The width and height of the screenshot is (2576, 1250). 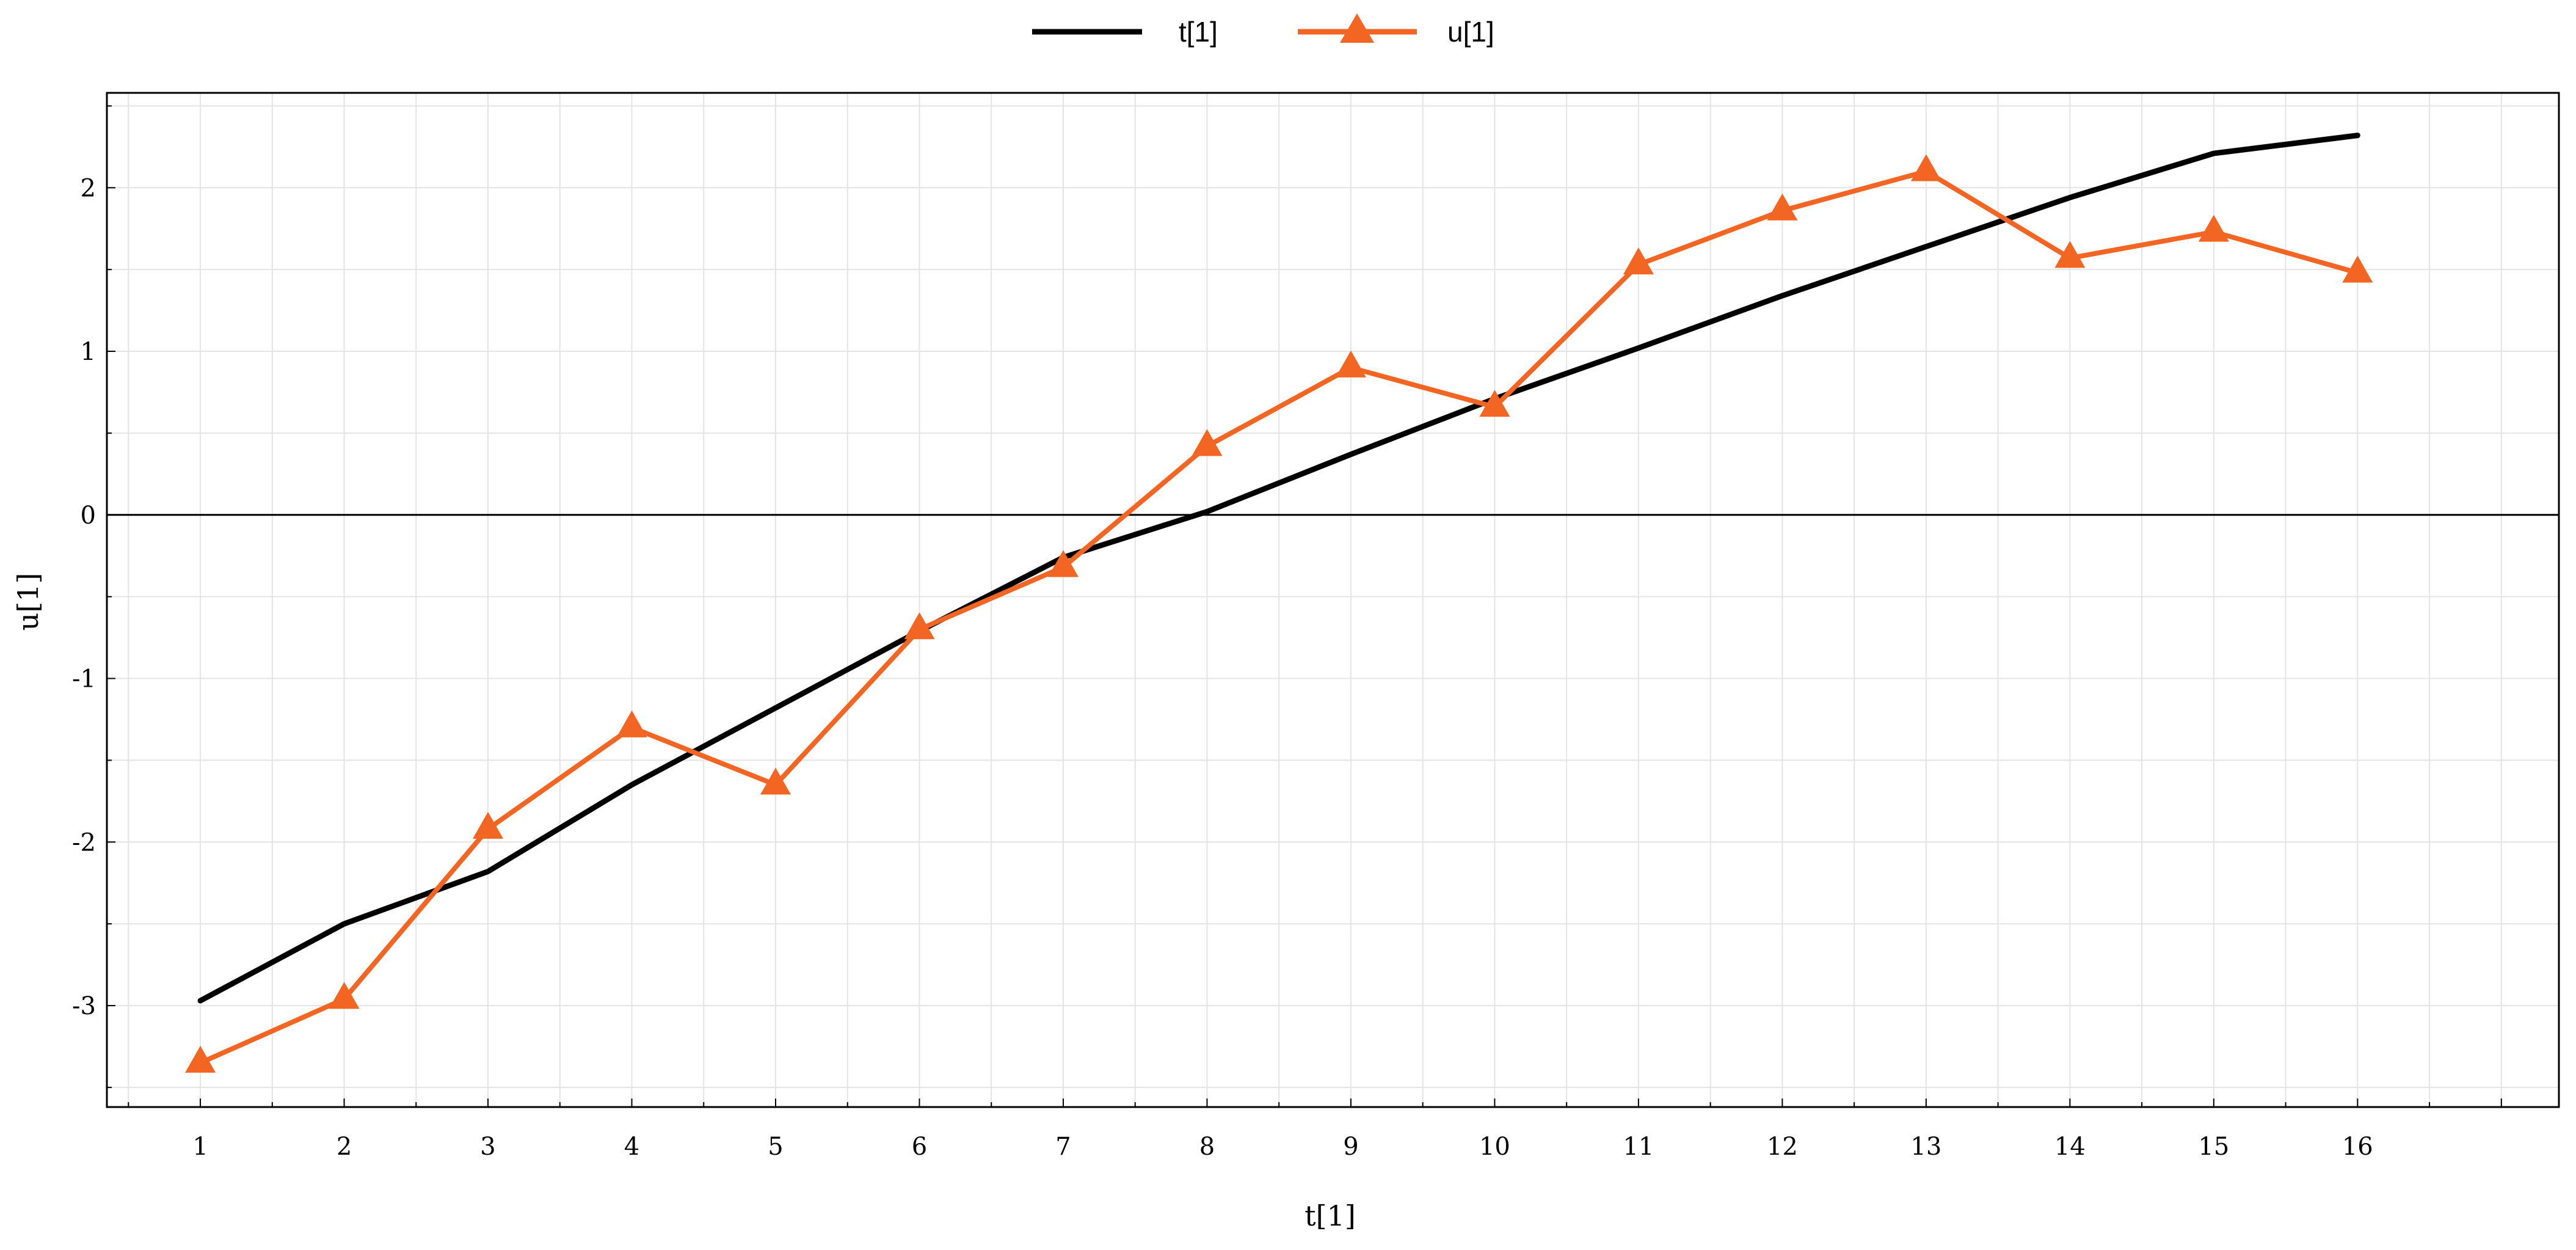 What do you see at coordinates (200, 1147) in the screenshot?
I see `x-tick-label: 1` at bounding box center [200, 1147].